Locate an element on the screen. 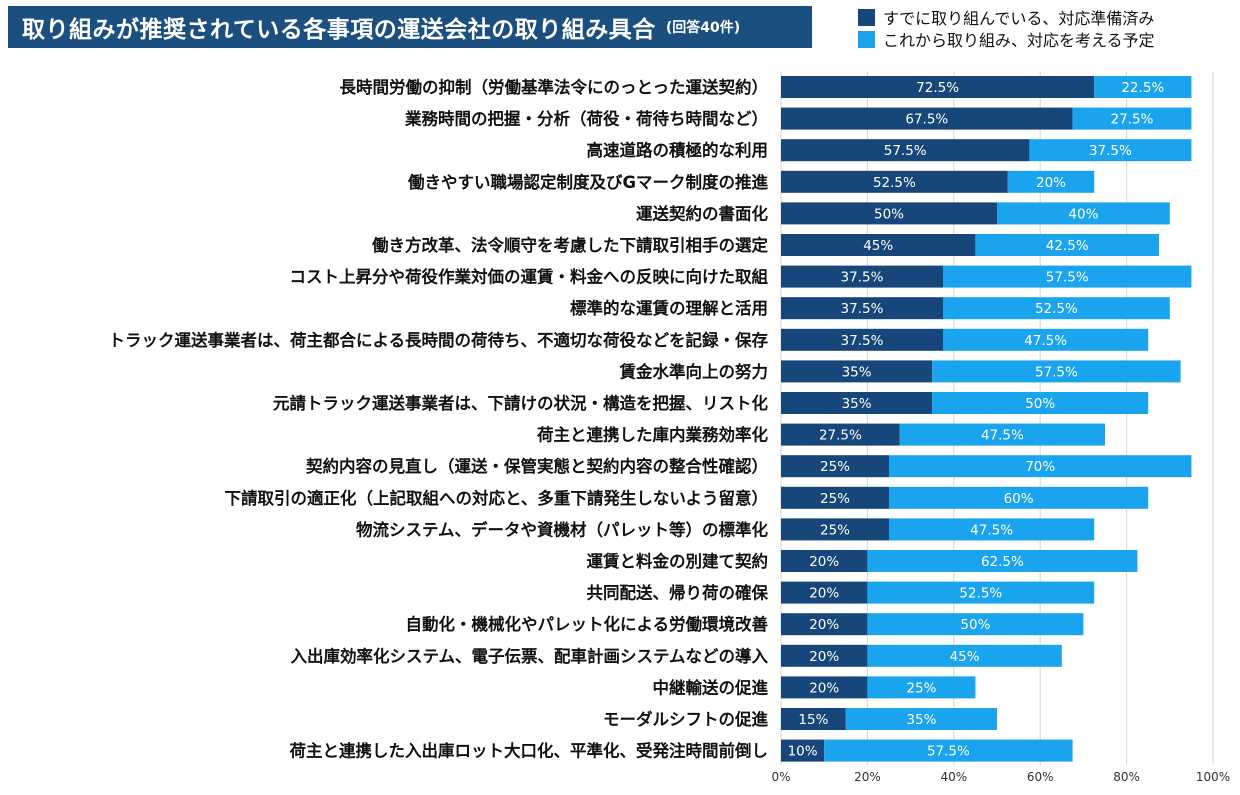 The height and width of the screenshot is (795, 1240). category-label: 下請取引の適正化（上記取組への対応と、多重下請発生しないよう留意） is located at coordinates (496, 498).